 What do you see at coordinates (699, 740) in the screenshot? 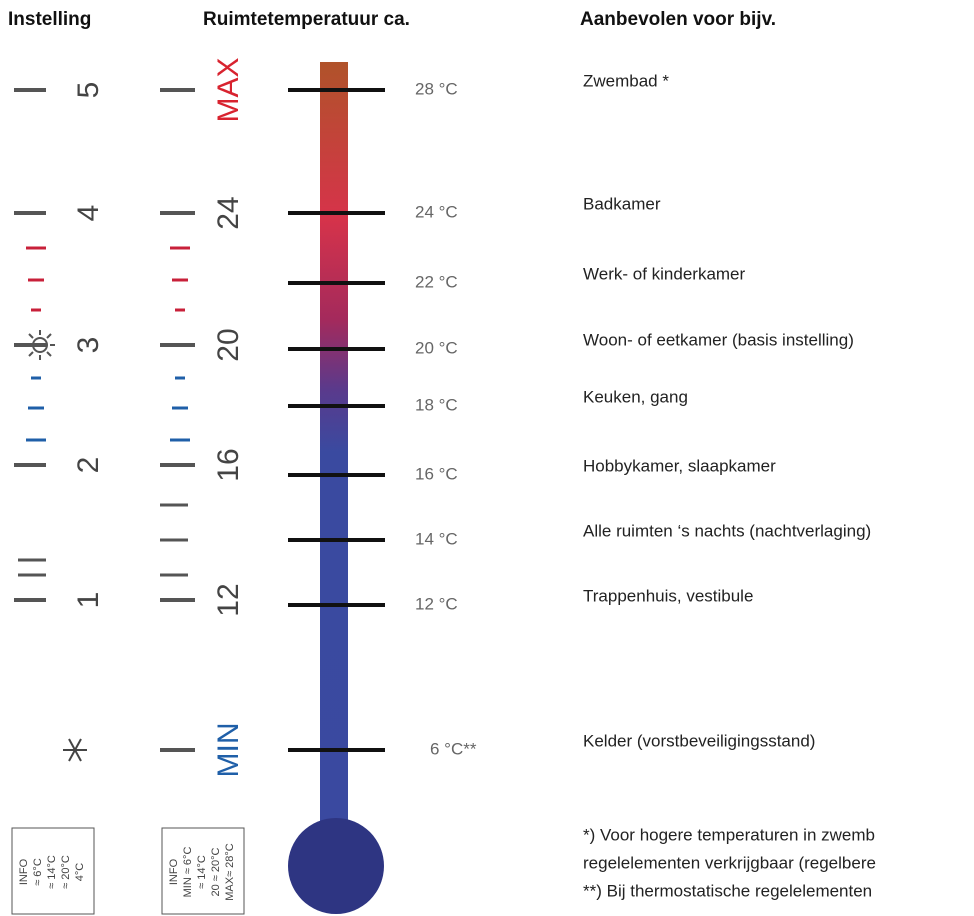
I see `recommendation: Kelder (vorstbeveiligingsstand)` at bounding box center [699, 740].